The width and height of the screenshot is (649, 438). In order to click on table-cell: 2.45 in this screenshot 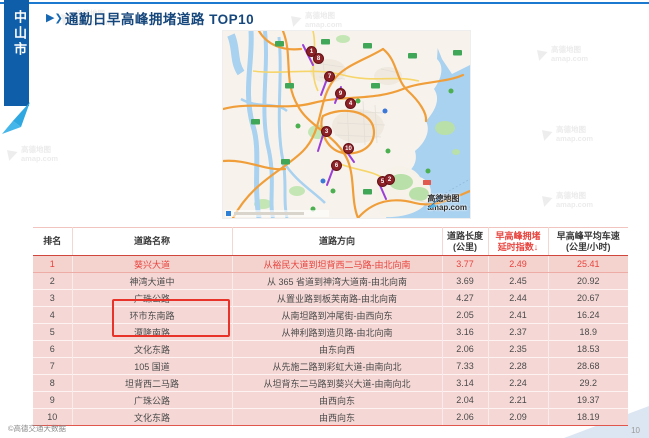, I will do `click(517, 281)`.